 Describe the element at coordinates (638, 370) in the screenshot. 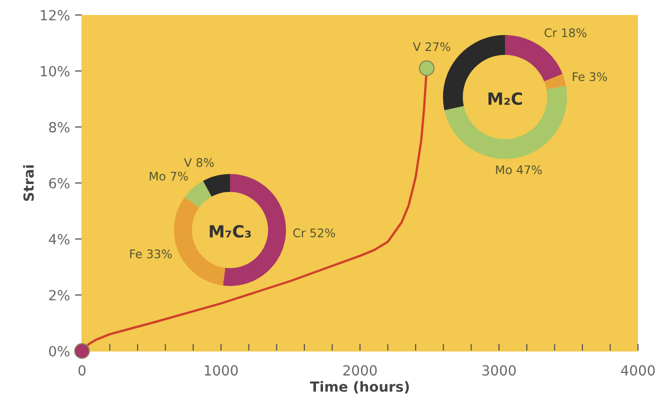

I see `x-tick-label: 4000` at that location.